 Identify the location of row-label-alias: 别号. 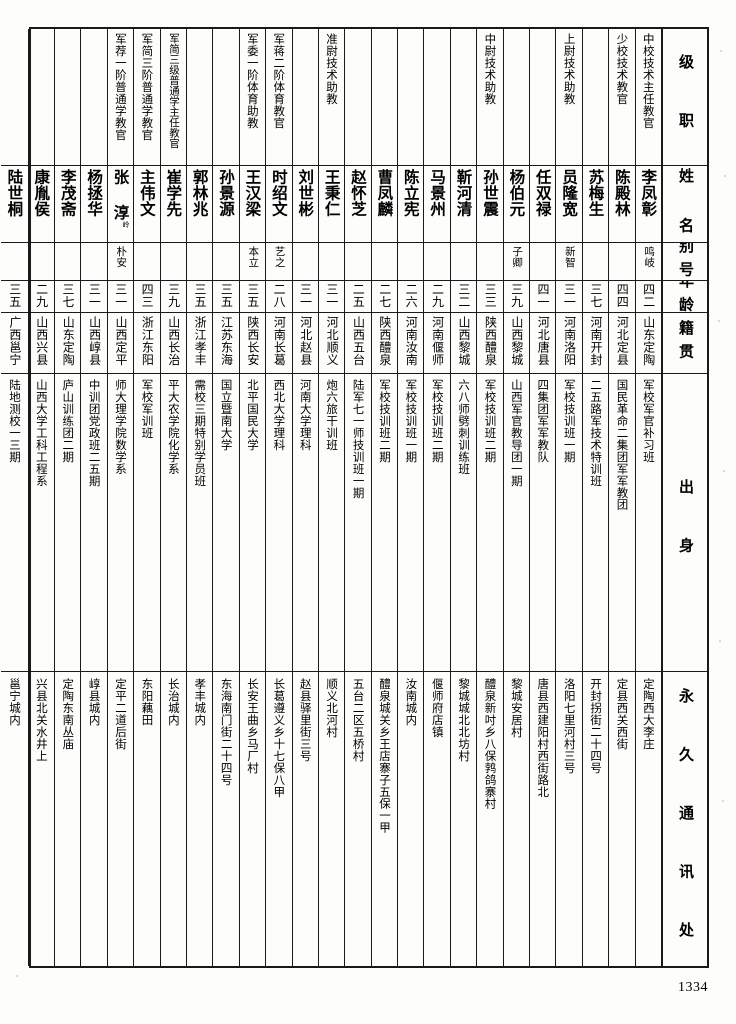
(685, 262).